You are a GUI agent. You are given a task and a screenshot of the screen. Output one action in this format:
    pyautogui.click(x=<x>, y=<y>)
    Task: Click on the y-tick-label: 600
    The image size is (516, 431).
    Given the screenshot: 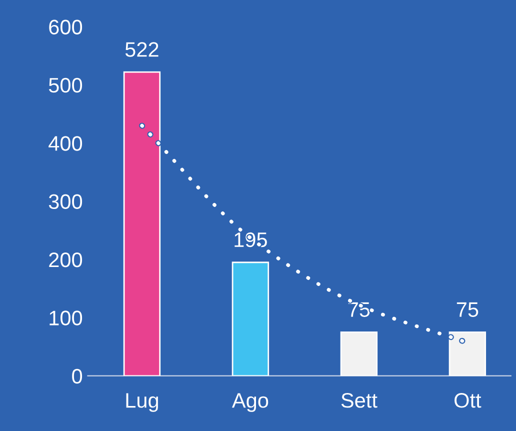 What is the action you would take?
    pyautogui.click(x=65, y=27)
    